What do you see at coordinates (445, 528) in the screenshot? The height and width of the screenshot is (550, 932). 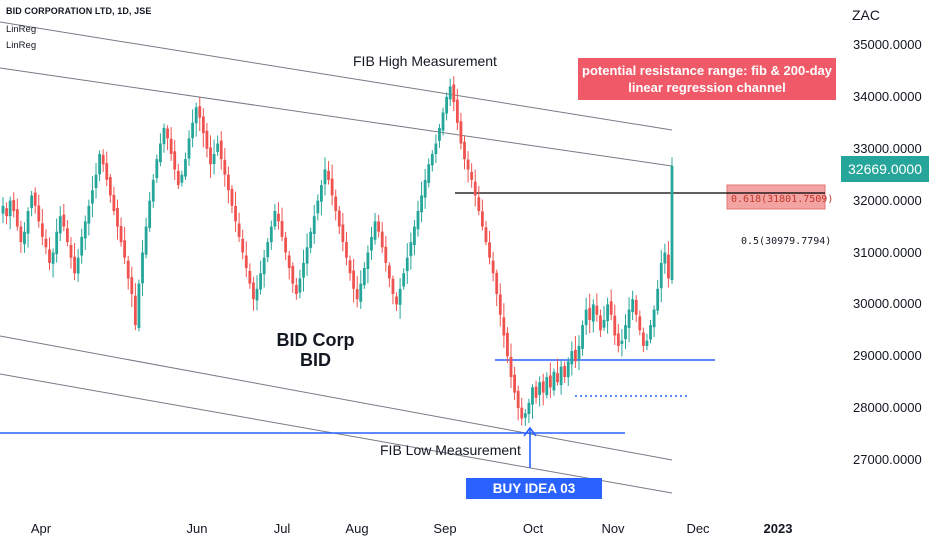 I see `x-tick-label: Sep` at bounding box center [445, 528].